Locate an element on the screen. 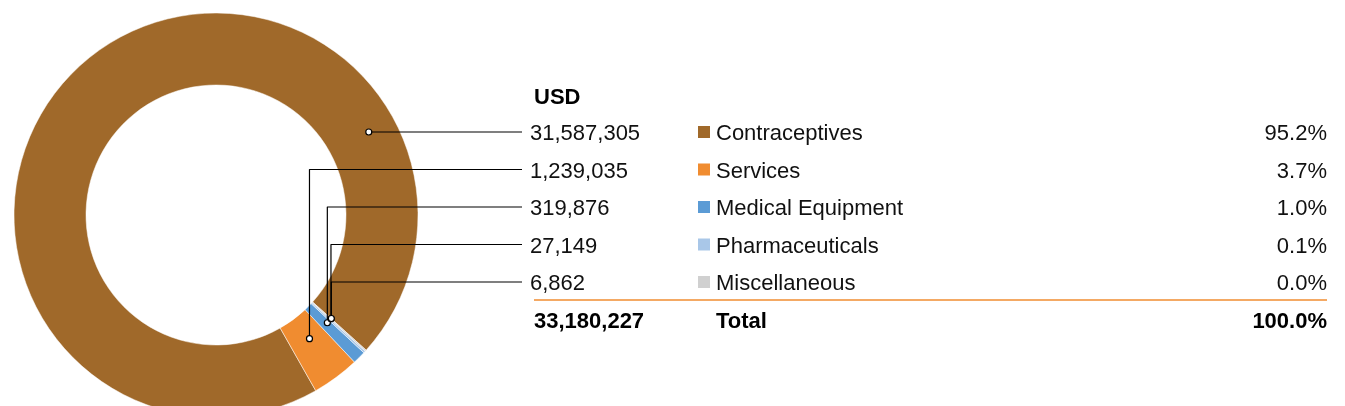 This screenshot has height=406, width=1345. text: 1.0% is located at coordinates (1301, 207).